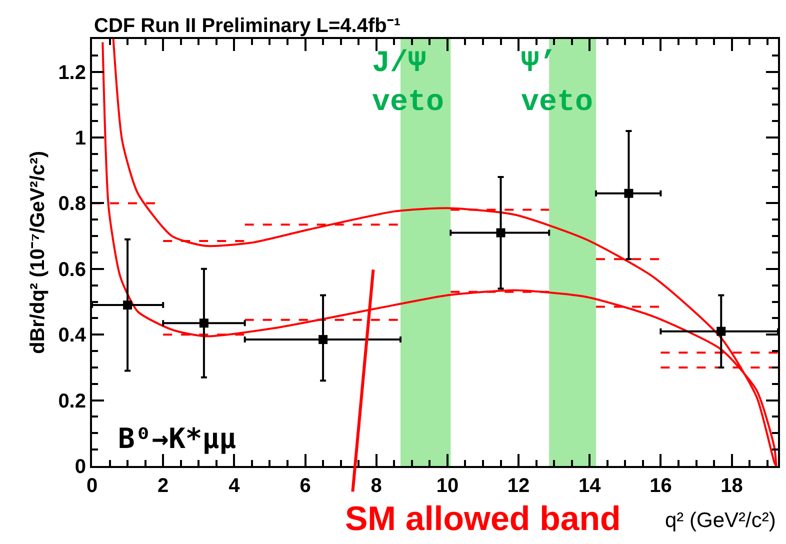  Describe the element at coordinates (80, 467) in the screenshot. I see `y-tick-label: 0` at that location.